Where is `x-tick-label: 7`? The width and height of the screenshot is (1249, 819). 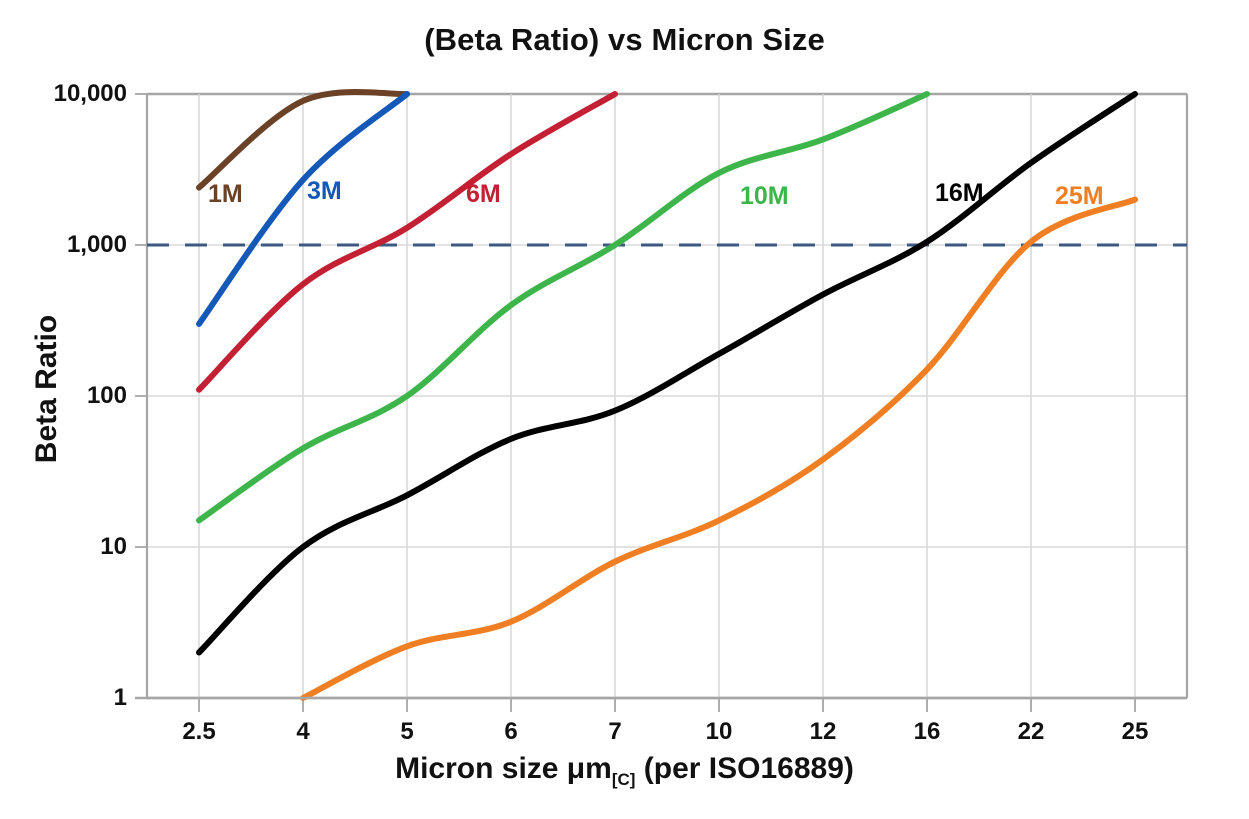
x-tick-label: 7 is located at coordinates (615, 731).